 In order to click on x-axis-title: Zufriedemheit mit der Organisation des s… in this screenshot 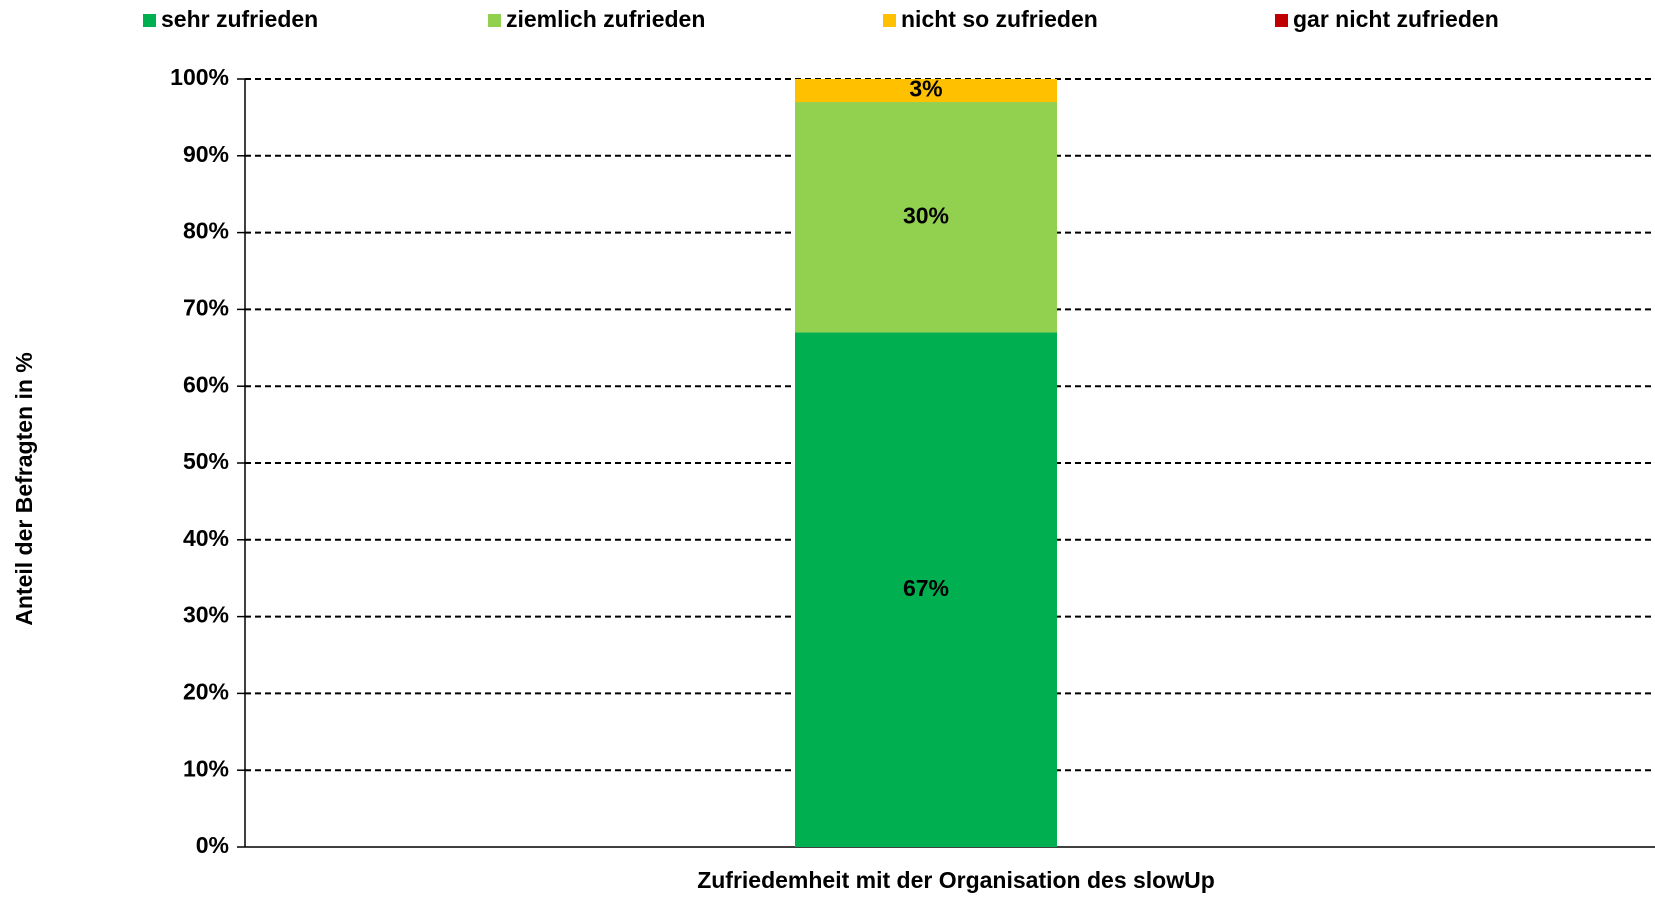, I will do `click(956, 880)`.